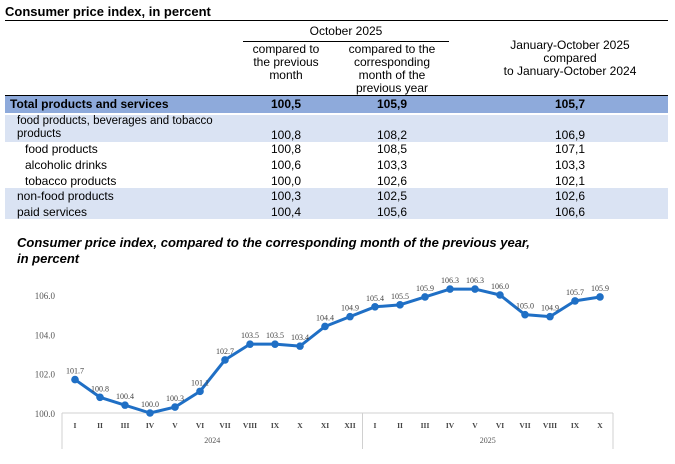 This screenshot has height=464, width=675. Describe the element at coordinates (488, 440) in the screenshot. I see `group-label: 2025` at that location.